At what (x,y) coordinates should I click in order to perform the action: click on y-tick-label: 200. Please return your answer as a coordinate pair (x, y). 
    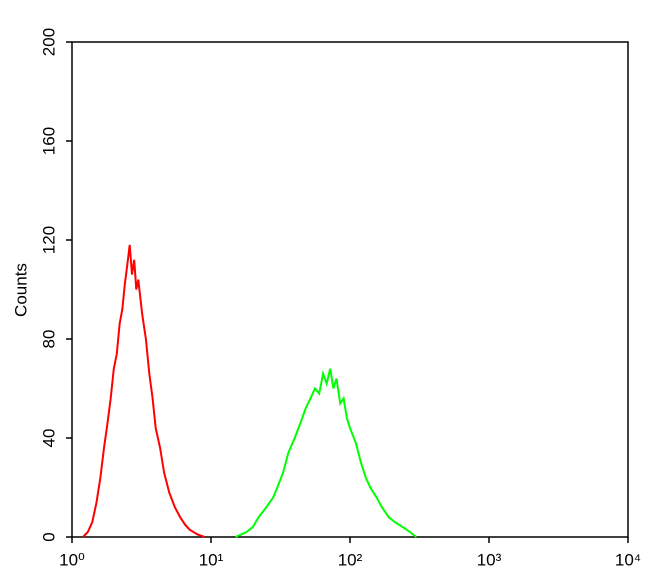
    Looking at the image, I should click on (48, 42).